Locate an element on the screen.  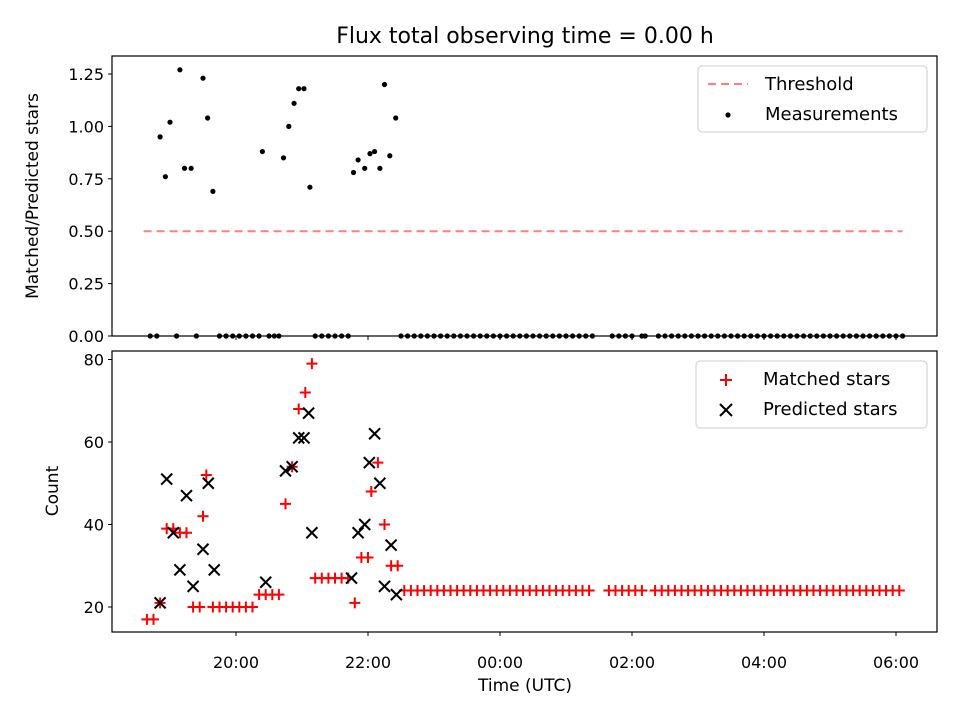
top-y-axis: 0.00 0.25 0.50 0.75 1.00 1.25 is located at coordinates (90, 205).